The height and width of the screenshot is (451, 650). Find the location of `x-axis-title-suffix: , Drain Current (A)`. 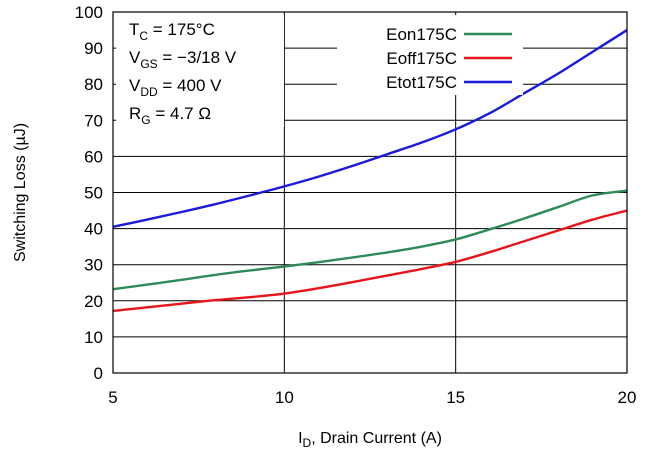

x-axis-title-suffix: , Drain Current (A) is located at coordinates (376, 438).